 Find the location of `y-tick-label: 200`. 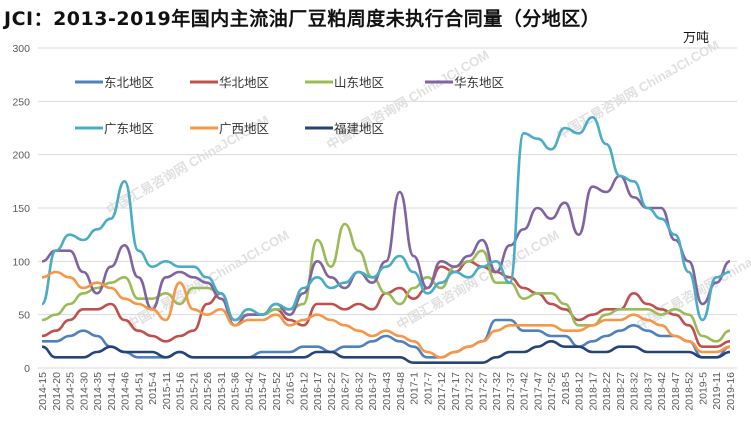

y-tick-label: 200 is located at coordinates (21, 156).